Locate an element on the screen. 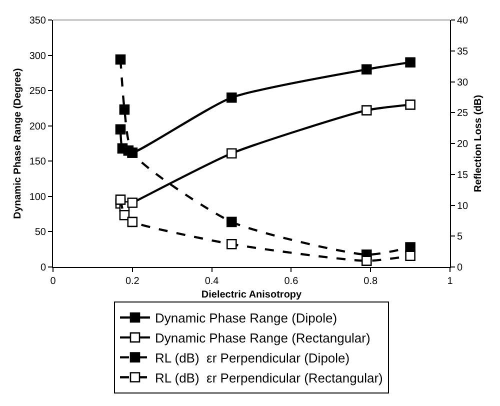  y2-tick-label: 10 is located at coordinates (463, 206).